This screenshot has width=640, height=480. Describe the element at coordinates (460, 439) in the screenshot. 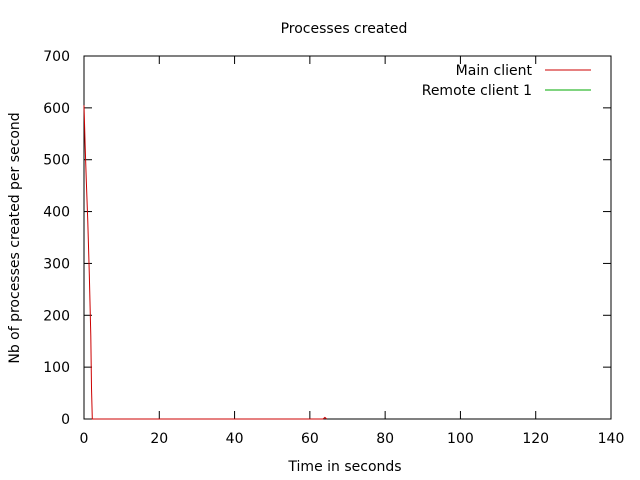

I see `x-tick-label: 100` at that location.